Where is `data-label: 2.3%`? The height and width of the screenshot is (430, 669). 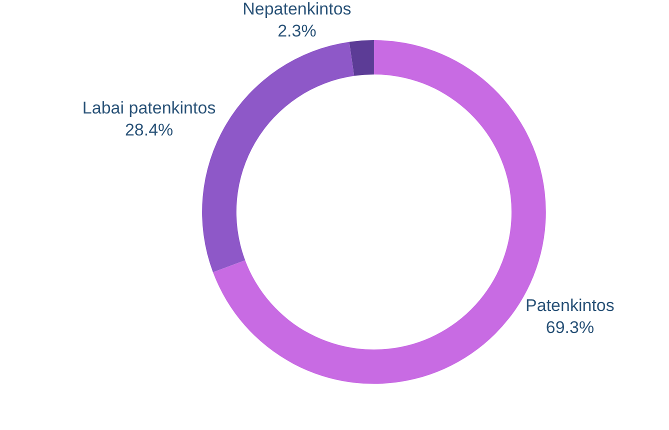 data-label: 2.3% is located at coordinates (297, 31).